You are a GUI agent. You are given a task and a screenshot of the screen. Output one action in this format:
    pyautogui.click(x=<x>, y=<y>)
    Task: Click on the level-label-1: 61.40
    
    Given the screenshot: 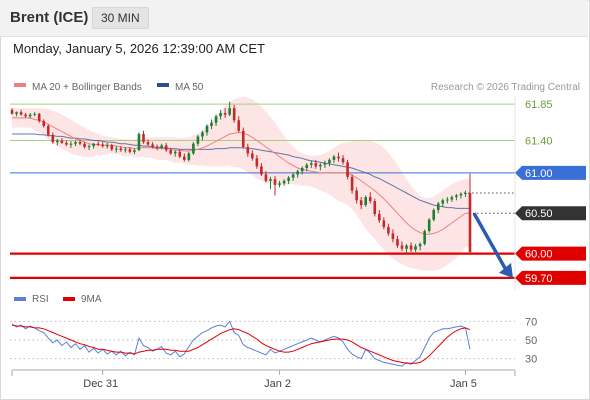 What is the action you would take?
    pyautogui.click(x=539, y=141)
    